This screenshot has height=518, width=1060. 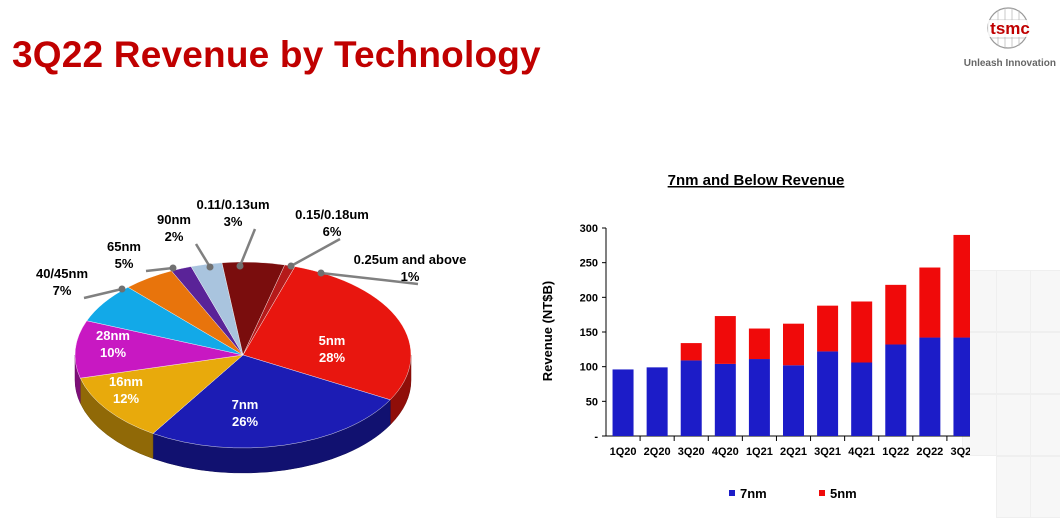 I want to click on x-tick-label: 3Q20, so click(x=691, y=452).